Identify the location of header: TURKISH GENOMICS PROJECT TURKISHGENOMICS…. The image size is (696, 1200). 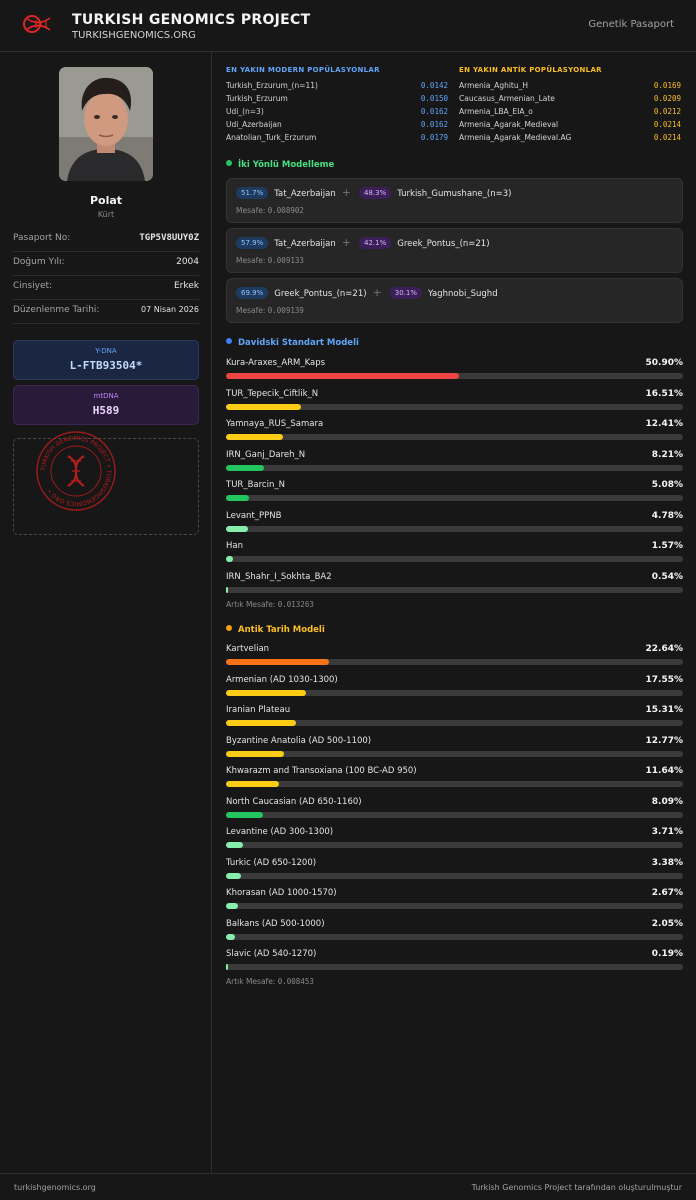
(348, 26).